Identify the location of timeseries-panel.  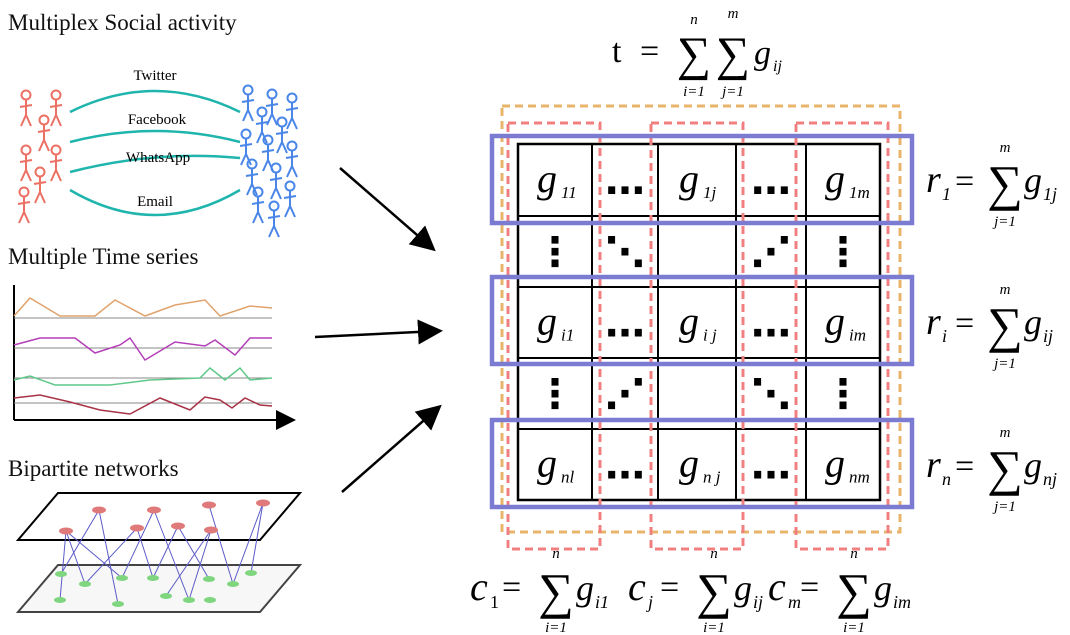
(154, 357).